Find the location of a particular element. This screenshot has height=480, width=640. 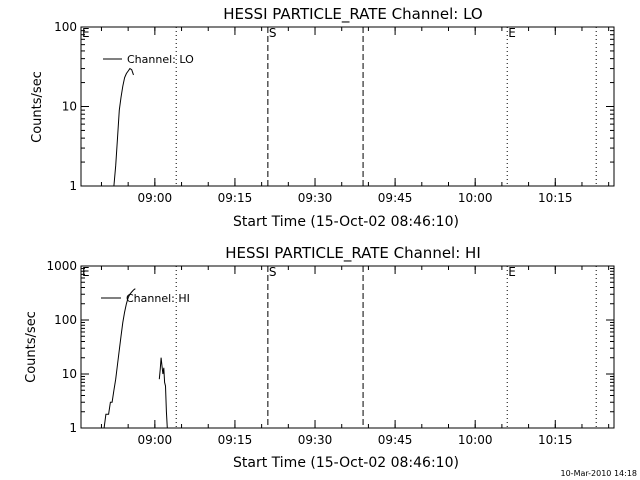

legend-lo: Channel: LO is located at coordinates (148, 59).